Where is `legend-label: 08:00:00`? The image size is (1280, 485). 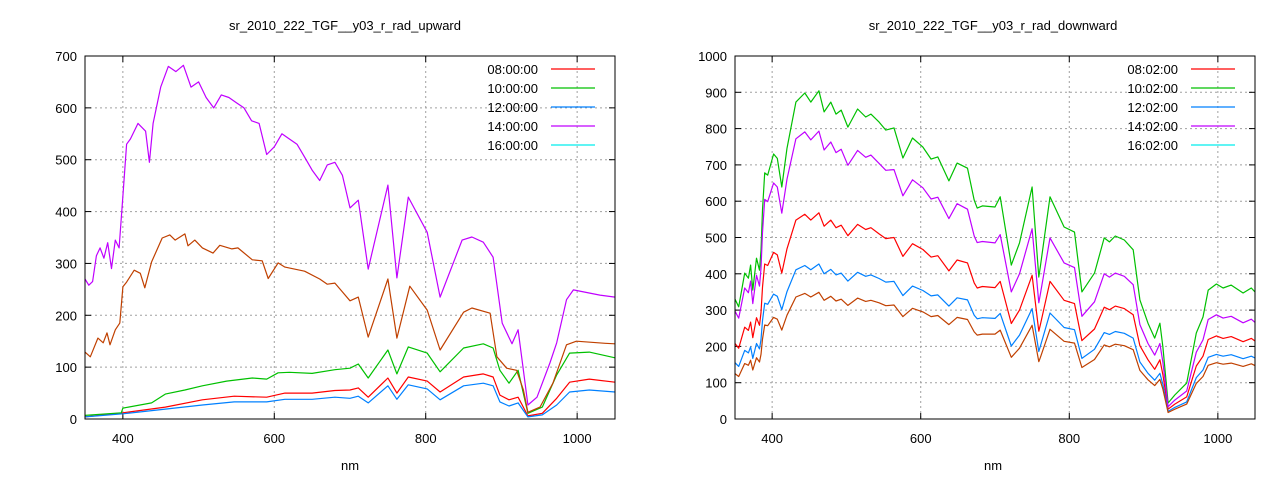
legend-label: 08:00:00 is located at coordinates (512, 69).